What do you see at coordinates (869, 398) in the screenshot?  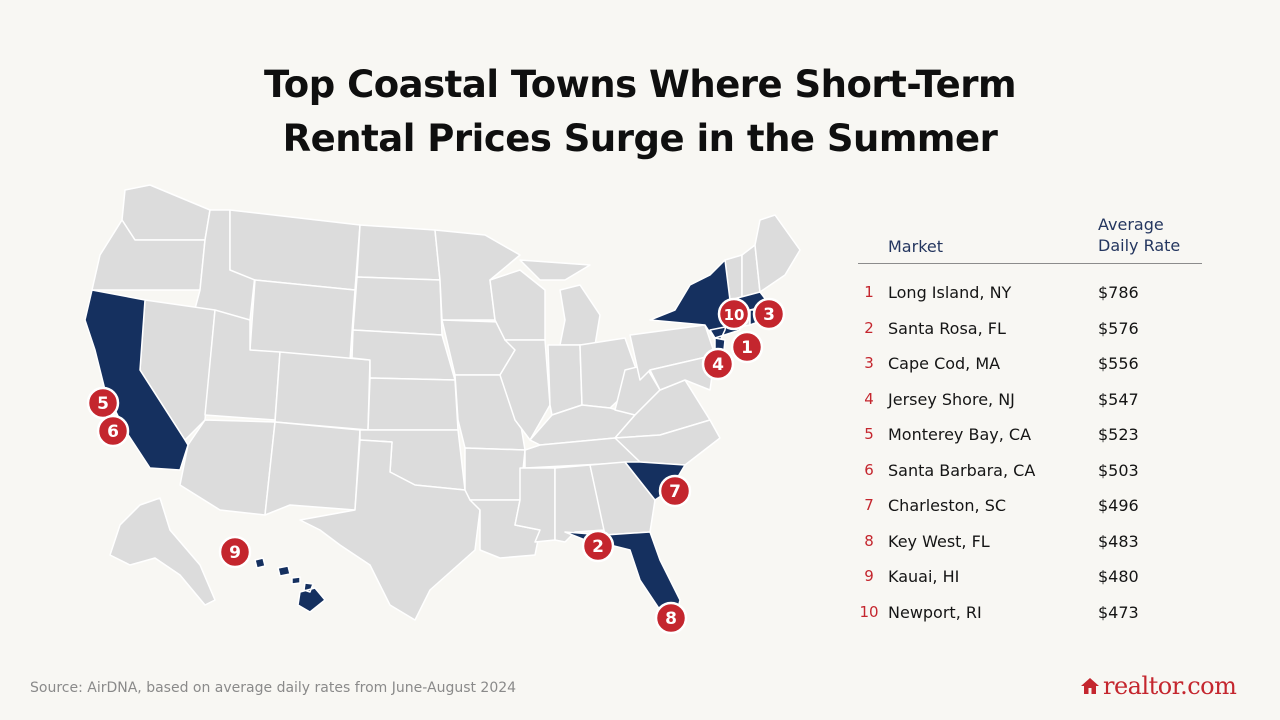 I see `row-rank: 4` at bounding box center [869, 398].